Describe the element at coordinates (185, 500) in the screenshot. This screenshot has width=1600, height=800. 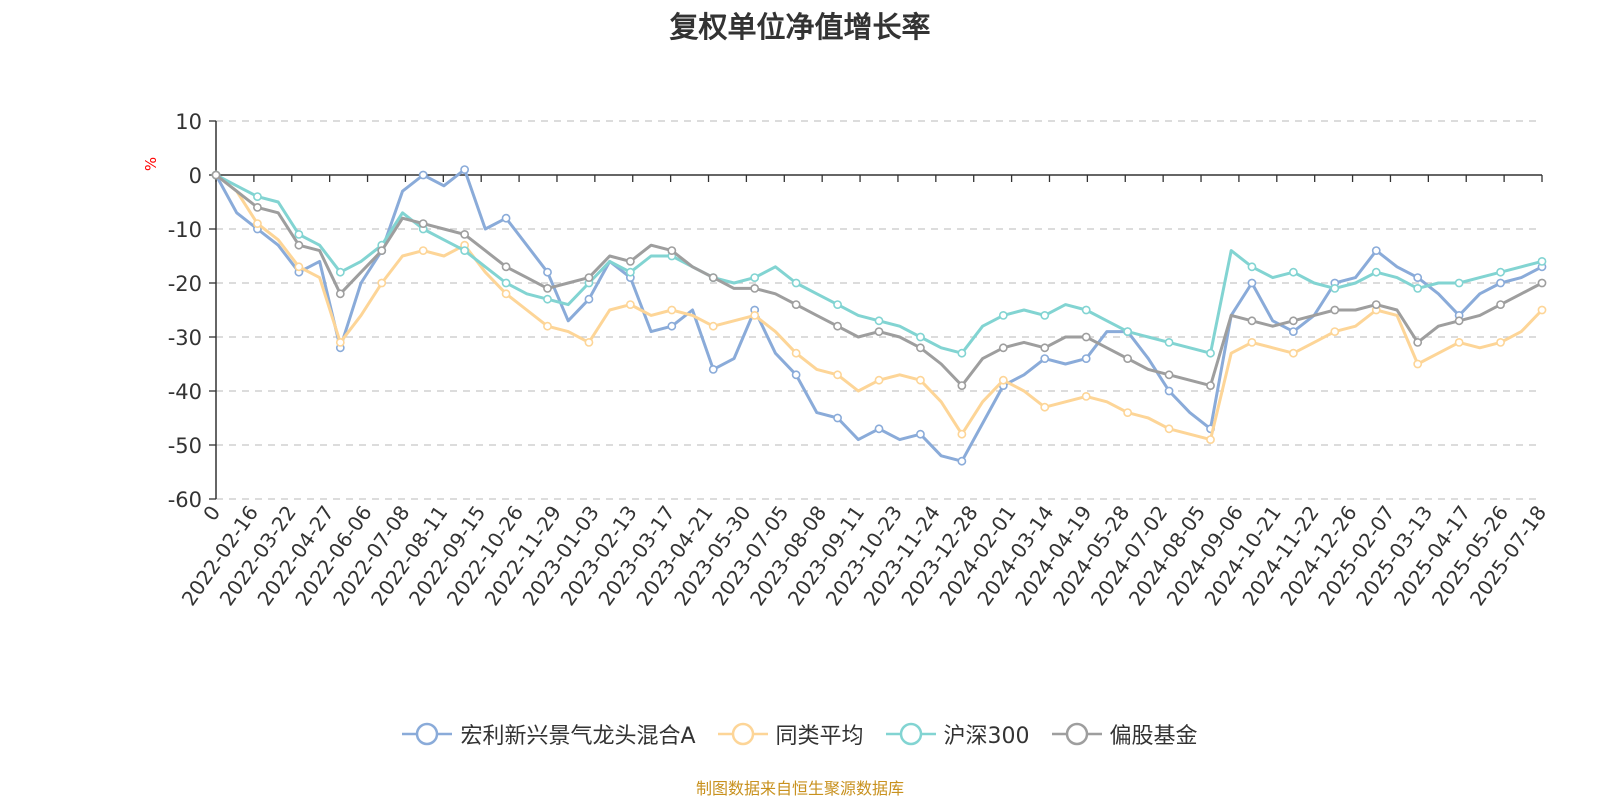
I see `y-tick-label: -60` at that location.